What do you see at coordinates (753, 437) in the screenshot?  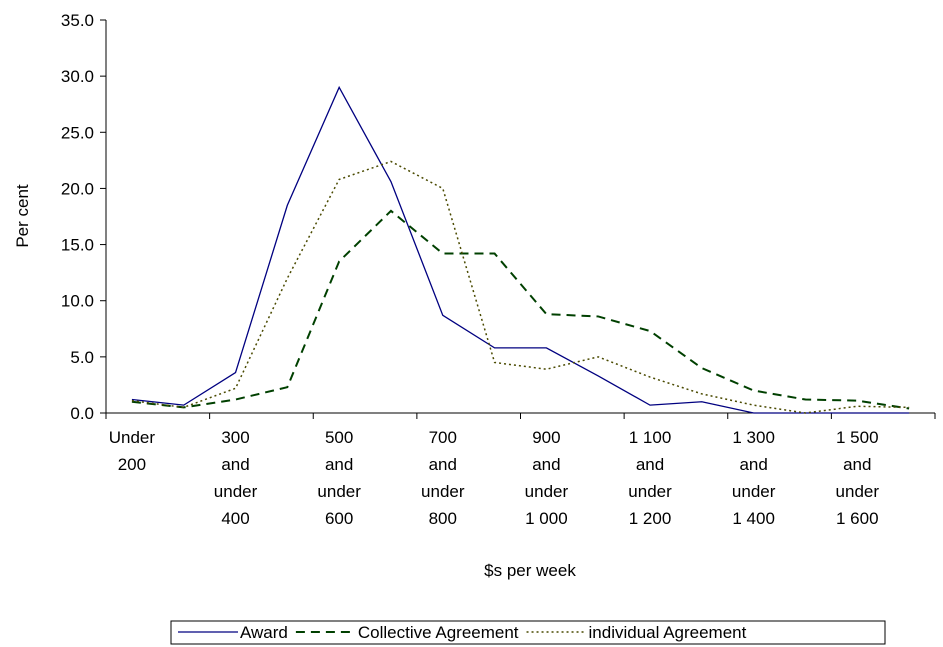 I see `x-tick-label-line: 1 300` at bounding box center [753, 437].